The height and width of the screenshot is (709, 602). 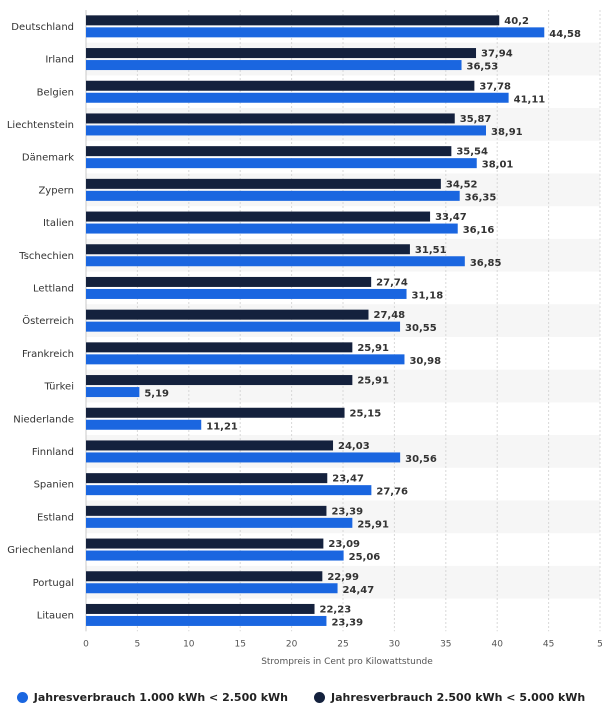 I want to click on x-tick-label: 45, so click(x=548, y=644).